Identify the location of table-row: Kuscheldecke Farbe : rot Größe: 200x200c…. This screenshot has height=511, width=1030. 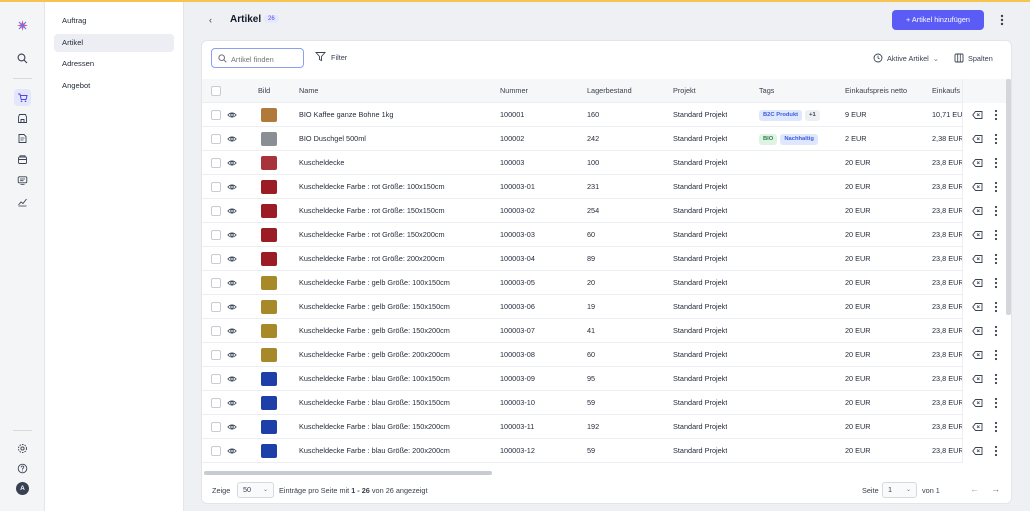
(606, 259).